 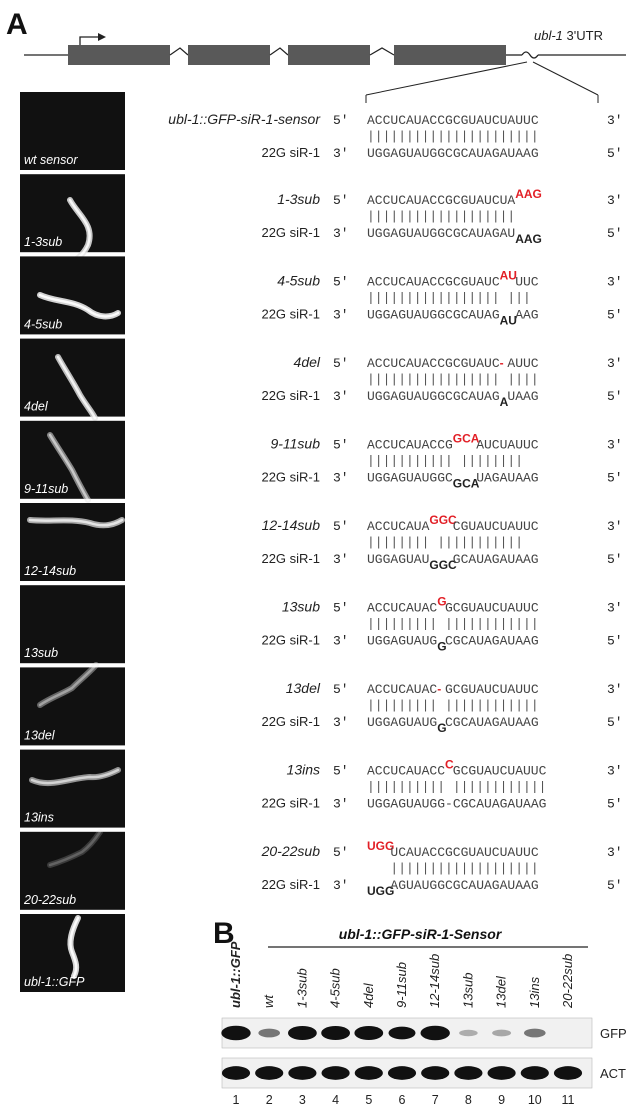 I want to click on lane-label: 4-5sub, so click(x=335, y=988).